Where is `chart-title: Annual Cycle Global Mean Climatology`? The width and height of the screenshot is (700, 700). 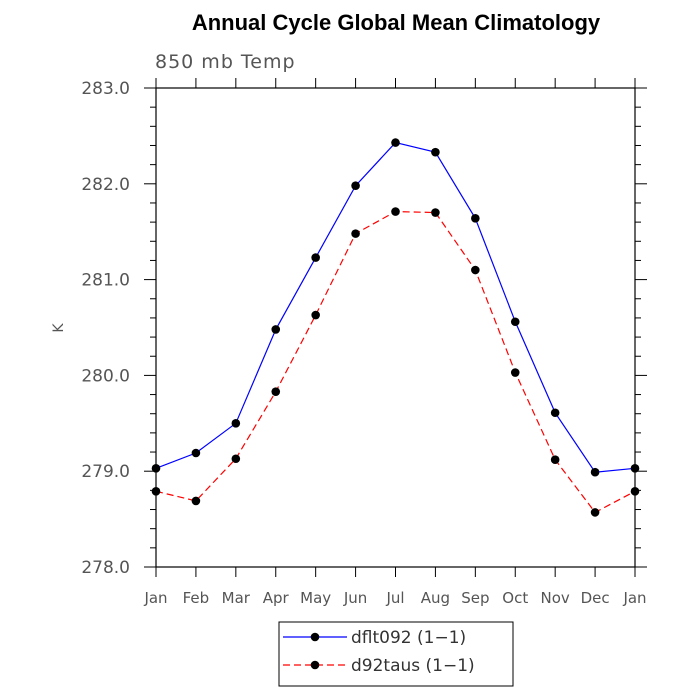
chart-title: Annual Cycle Global Mean Climatology is located at coordinates (396, 22).